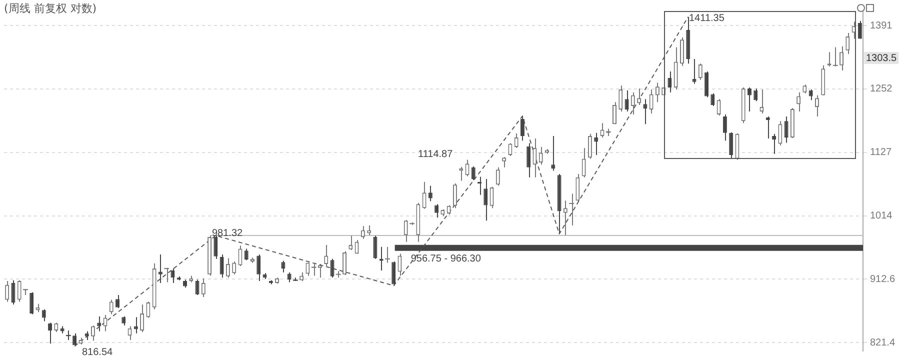 Image resolution: width=899 pixels, height=360 pixels. I want to click on annotation: 1114.87, so click(436, 154).